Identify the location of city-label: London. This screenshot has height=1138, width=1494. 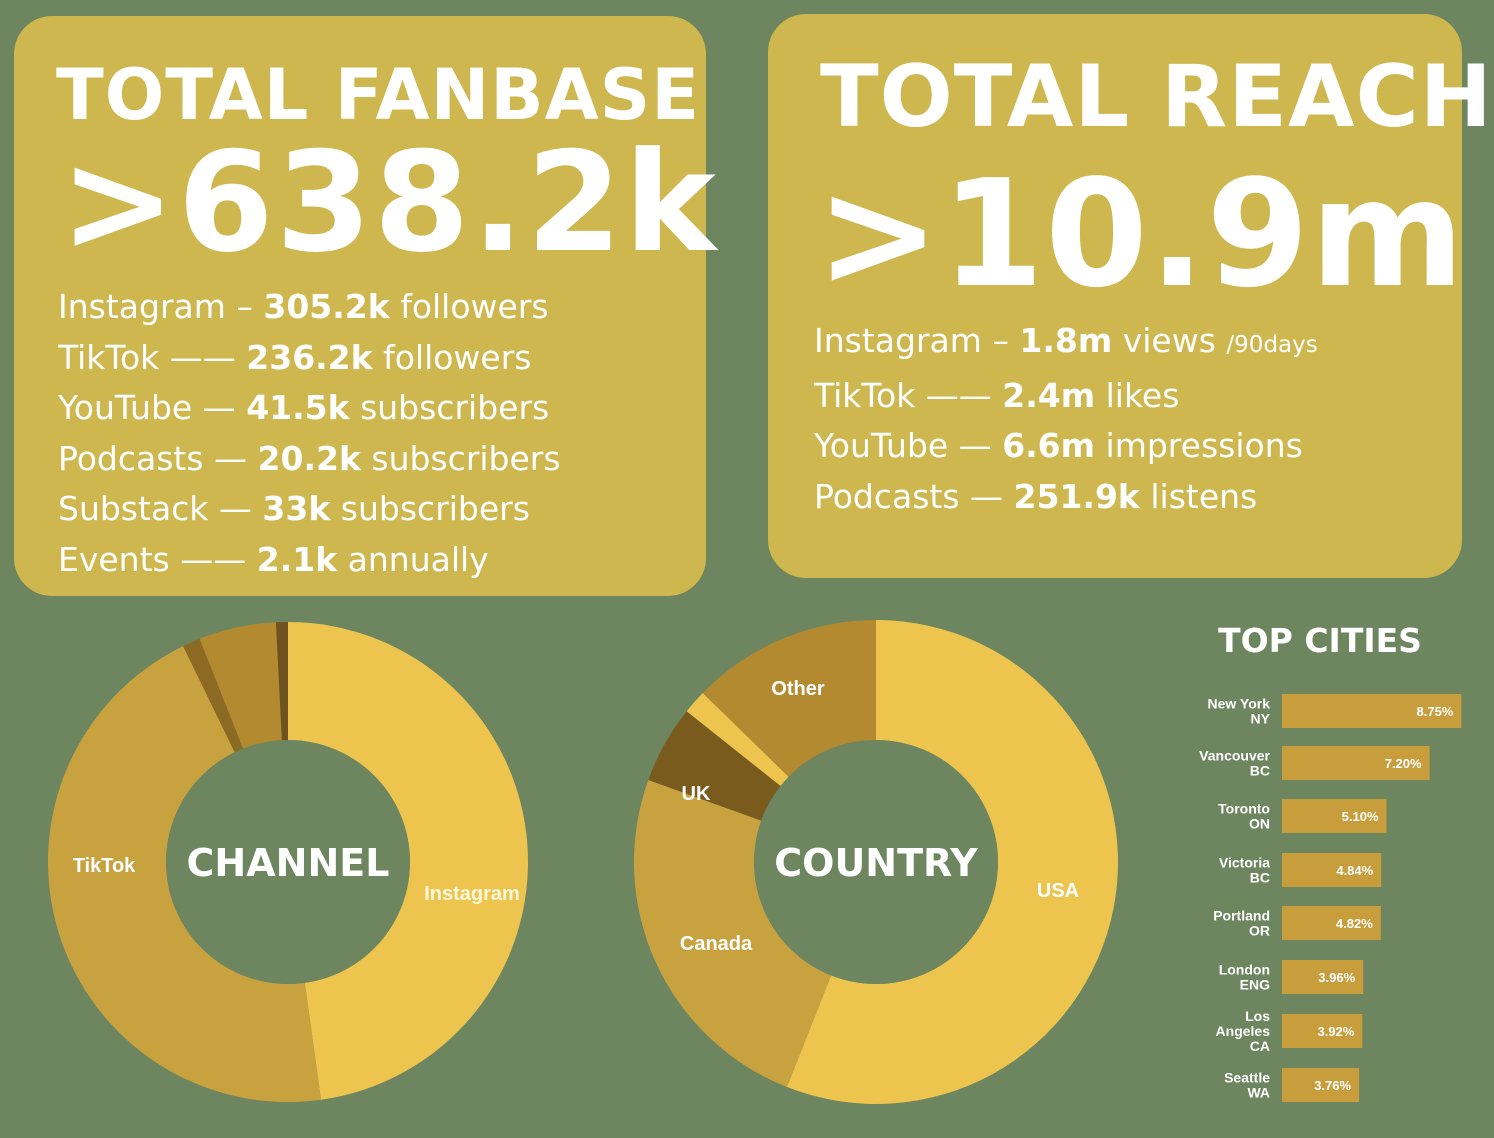
(1244, 970).